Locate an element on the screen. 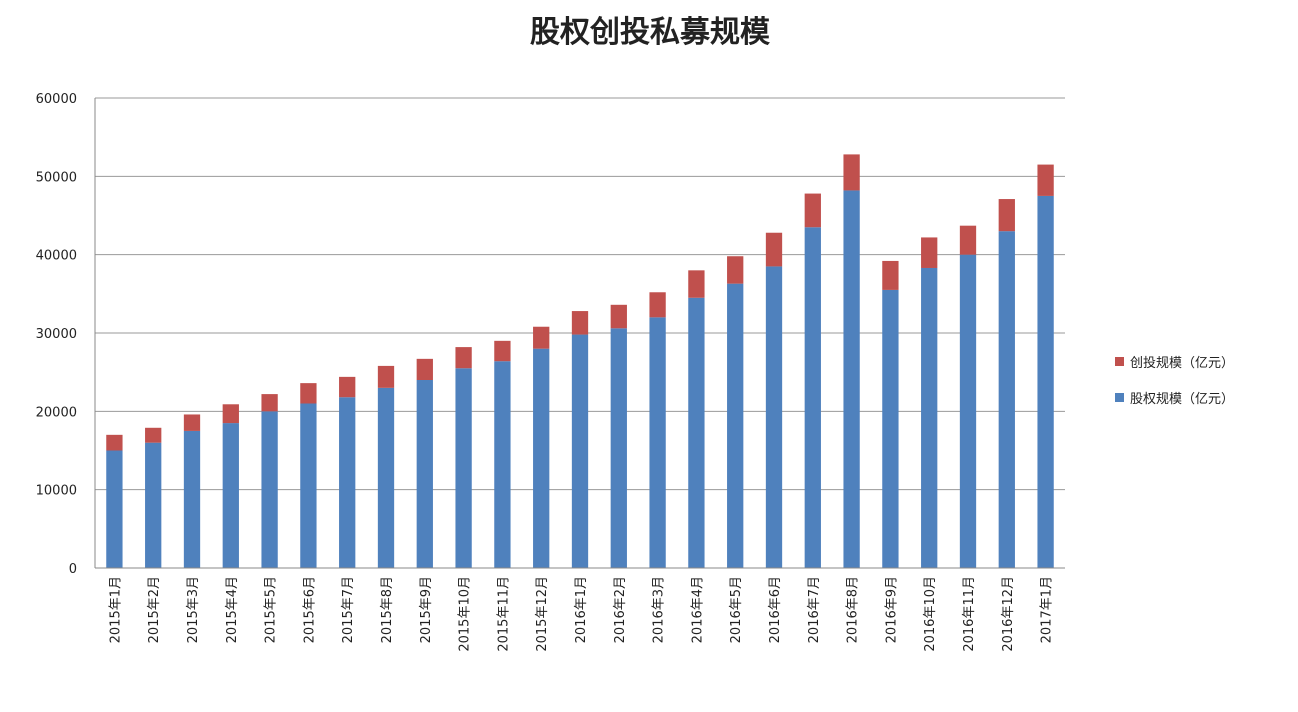 The height and width of the screenshot is (712, 1298). x-tick-label: 2015年6月 is located at coordinates (309, 609).